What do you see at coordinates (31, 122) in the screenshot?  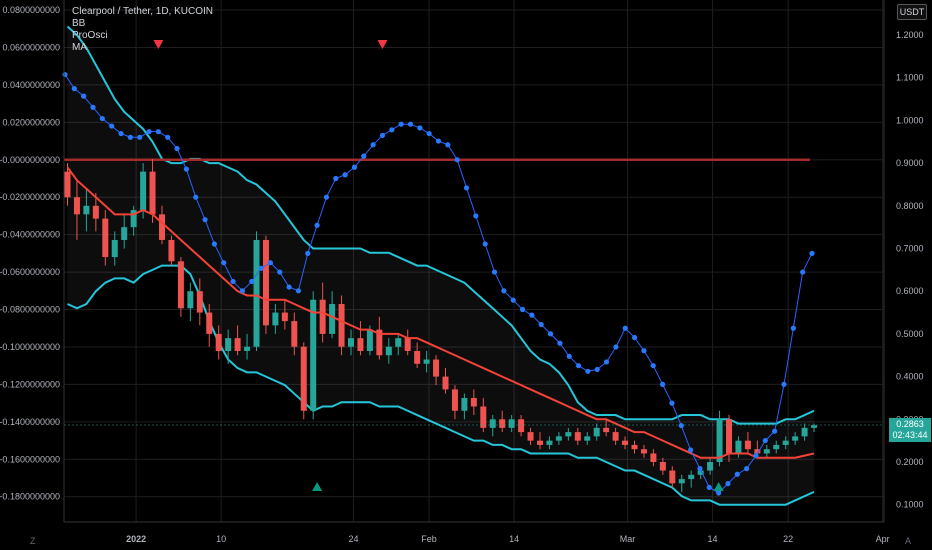 I see `left-axis-tick-label: 0.0200000000` at bounding box center [31, 122].